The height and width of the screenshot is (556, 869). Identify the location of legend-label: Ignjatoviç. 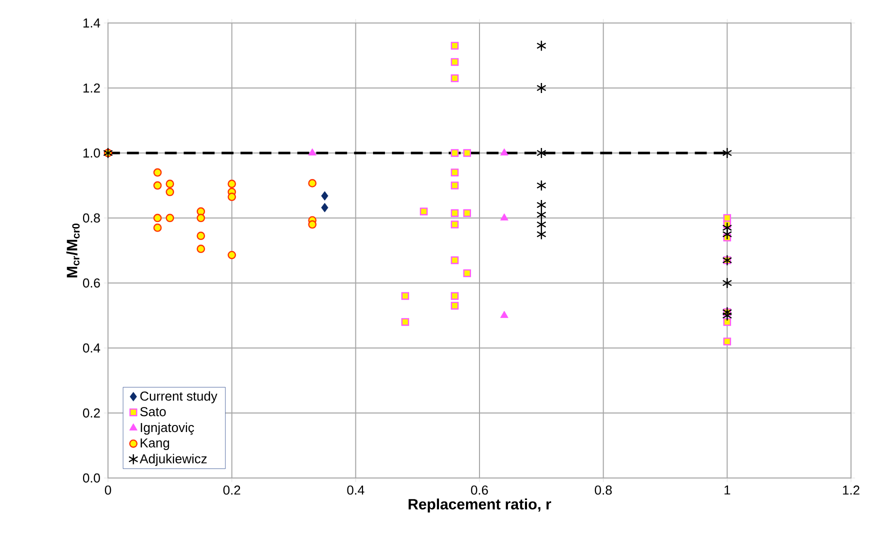
(167, 428).